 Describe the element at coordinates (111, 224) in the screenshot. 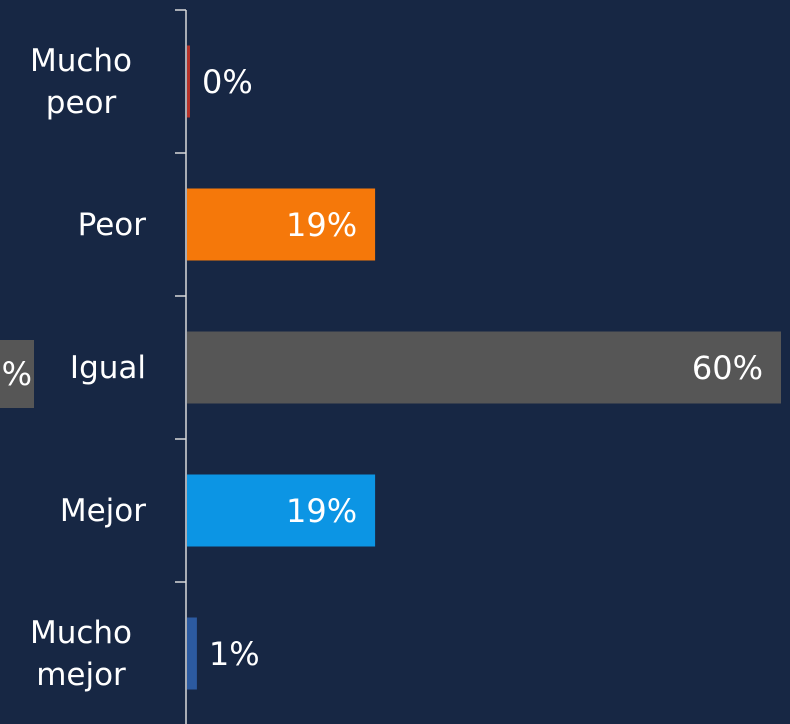

I see `category-label: Peor` at that location.